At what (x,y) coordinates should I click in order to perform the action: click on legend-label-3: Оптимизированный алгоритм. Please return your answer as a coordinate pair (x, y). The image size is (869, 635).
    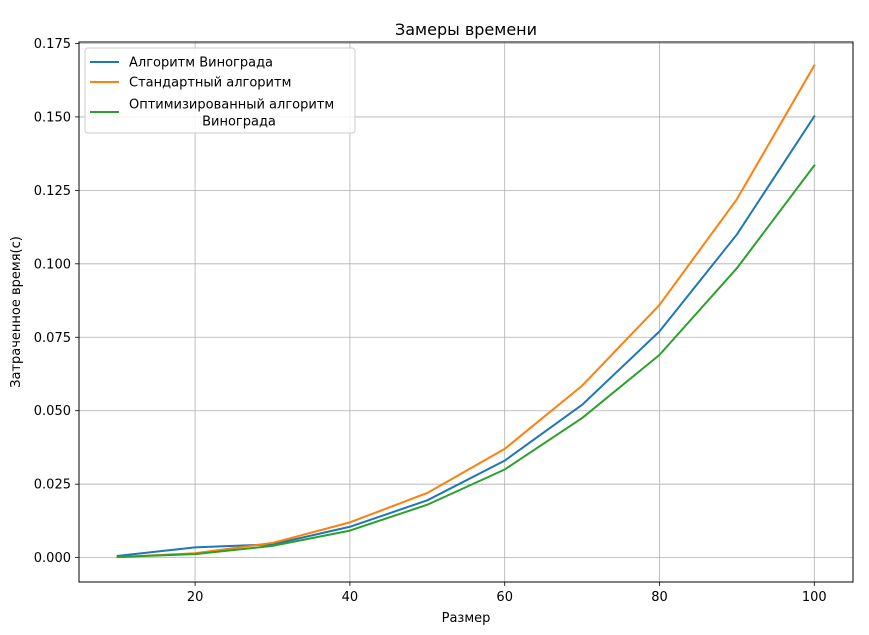
    Looking at the image, I should click on (231, 105).